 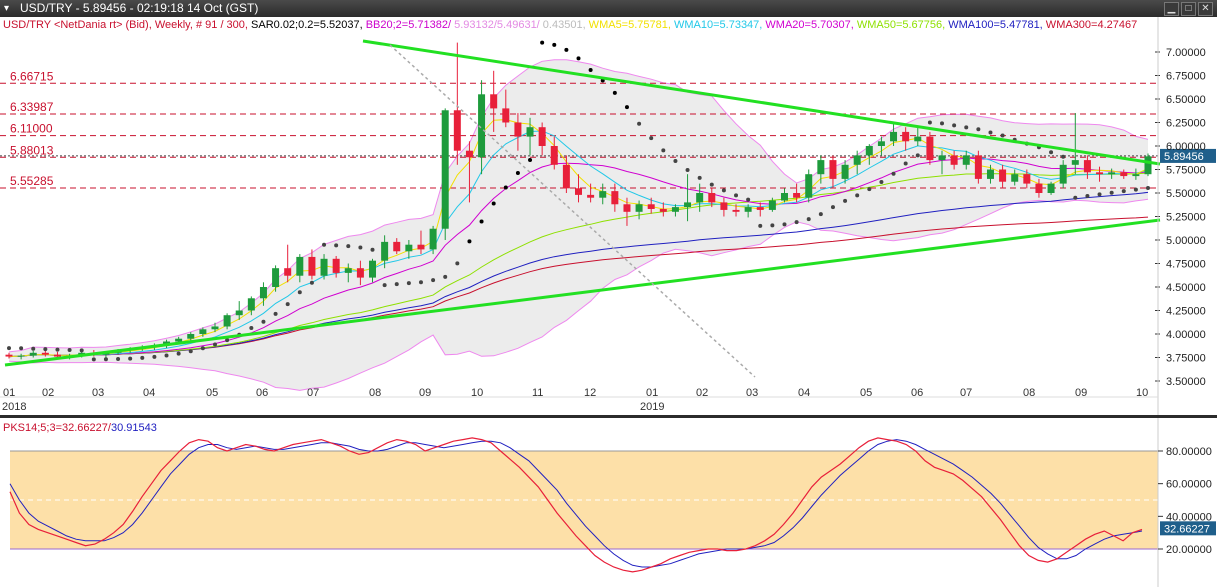 What do you see at coordinates (57, 428) in the screenshot?
I see `osc-legend-item: PKS14;5;3=32.66227/` at bounding box center [57, 428].